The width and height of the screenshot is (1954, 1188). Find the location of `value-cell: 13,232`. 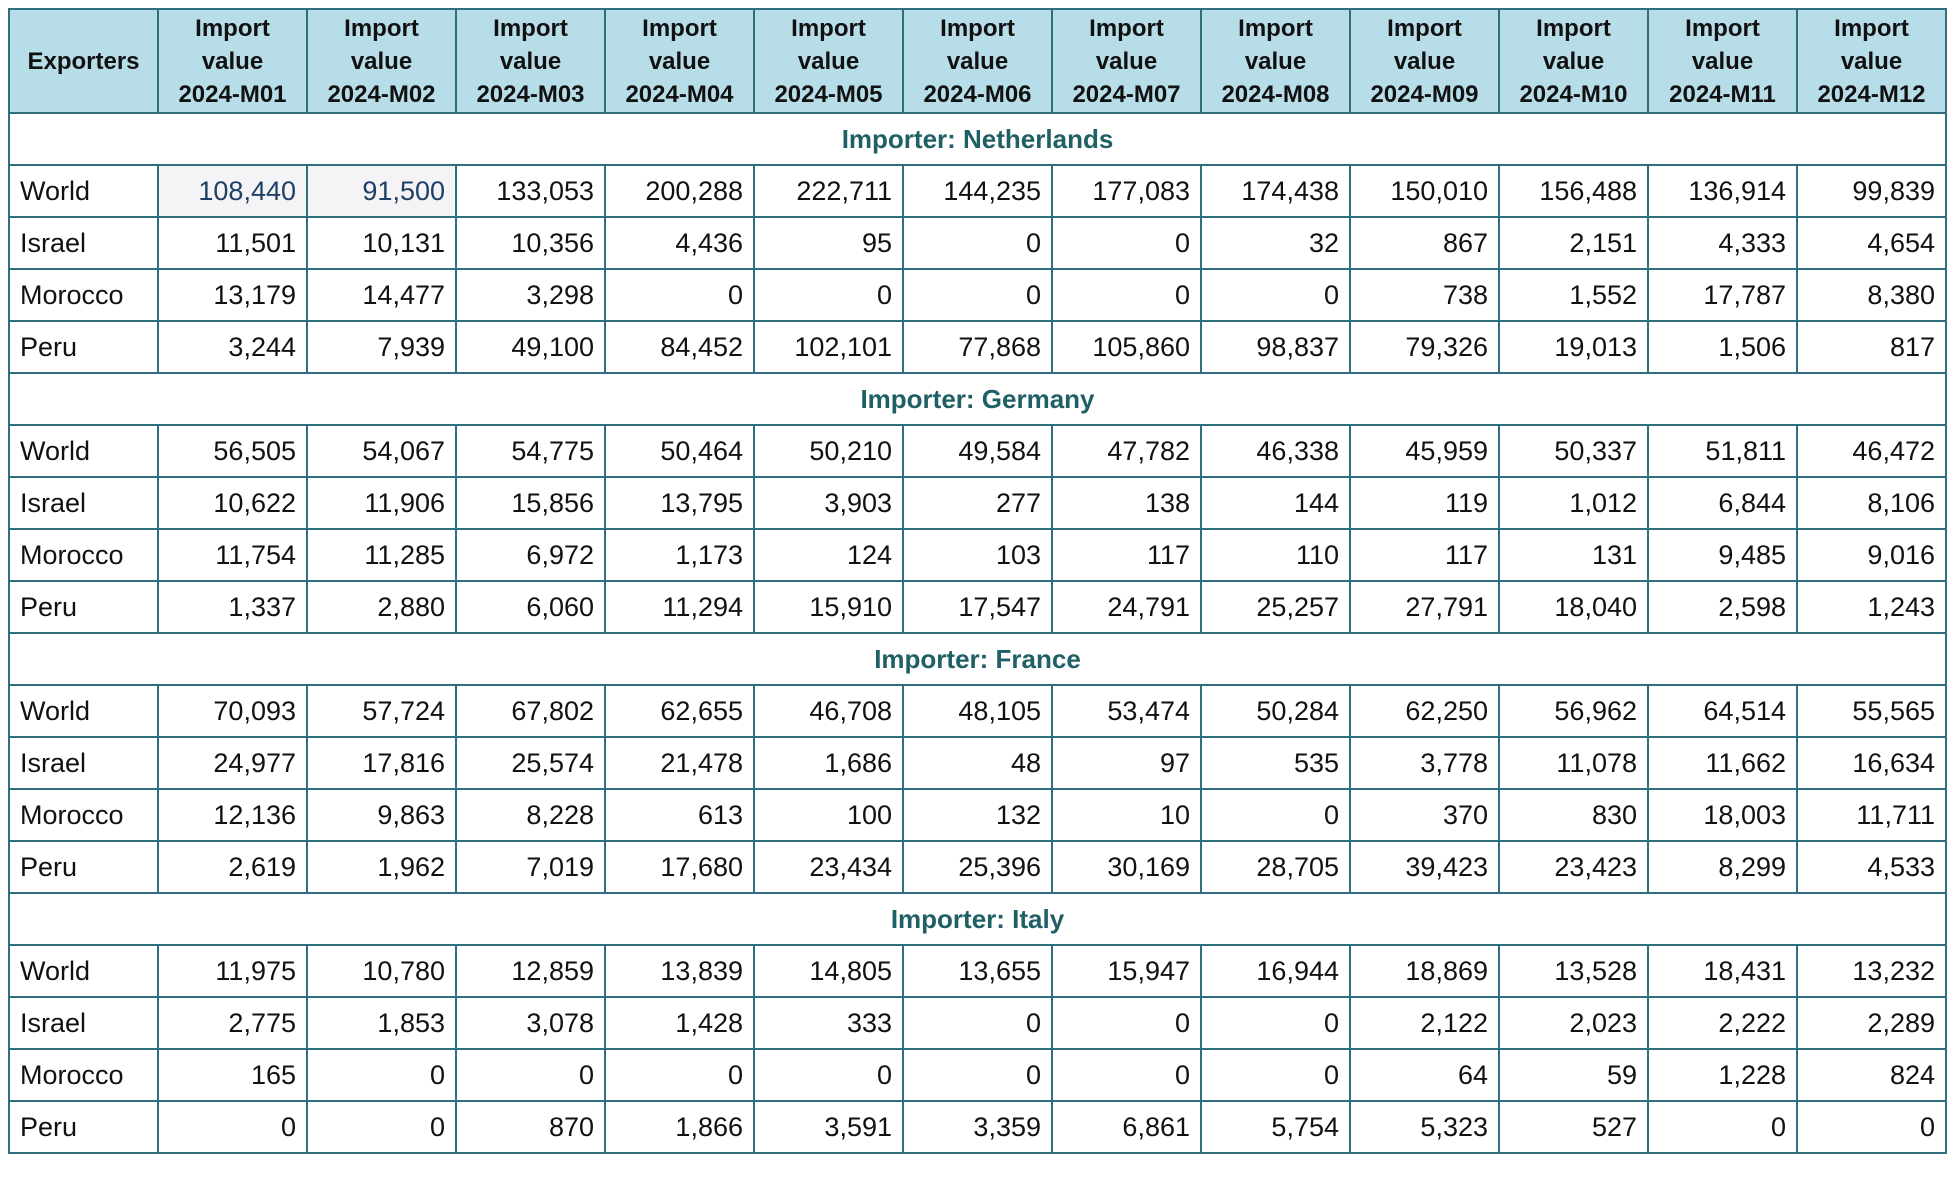

value-cell: 13,232 is located at coordinates (1871, 971).